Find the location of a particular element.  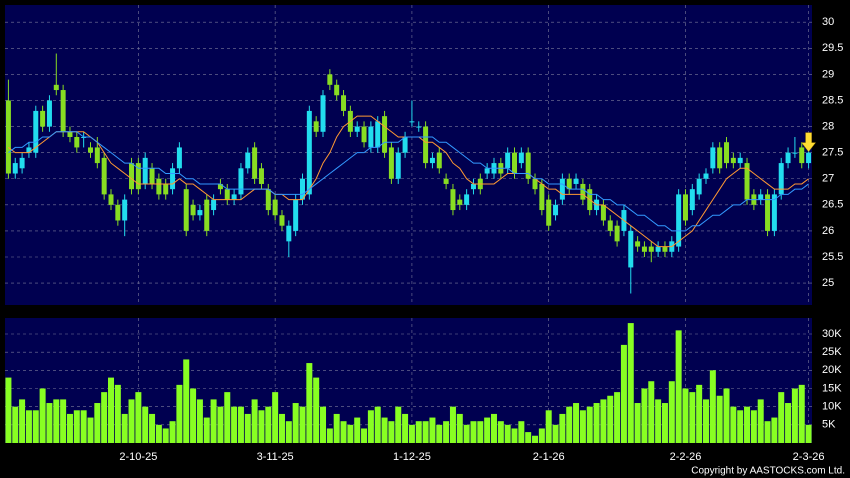

y-tick-label: 28.5 is located at coordinates (832, 100).